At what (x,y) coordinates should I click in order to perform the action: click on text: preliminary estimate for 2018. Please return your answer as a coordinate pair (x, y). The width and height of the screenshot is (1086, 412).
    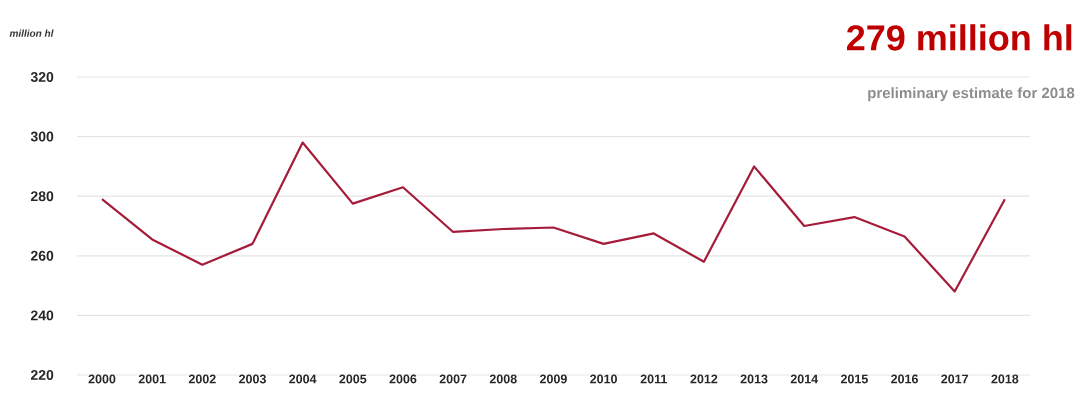
    Looking at the image, I should click on (971, 94).